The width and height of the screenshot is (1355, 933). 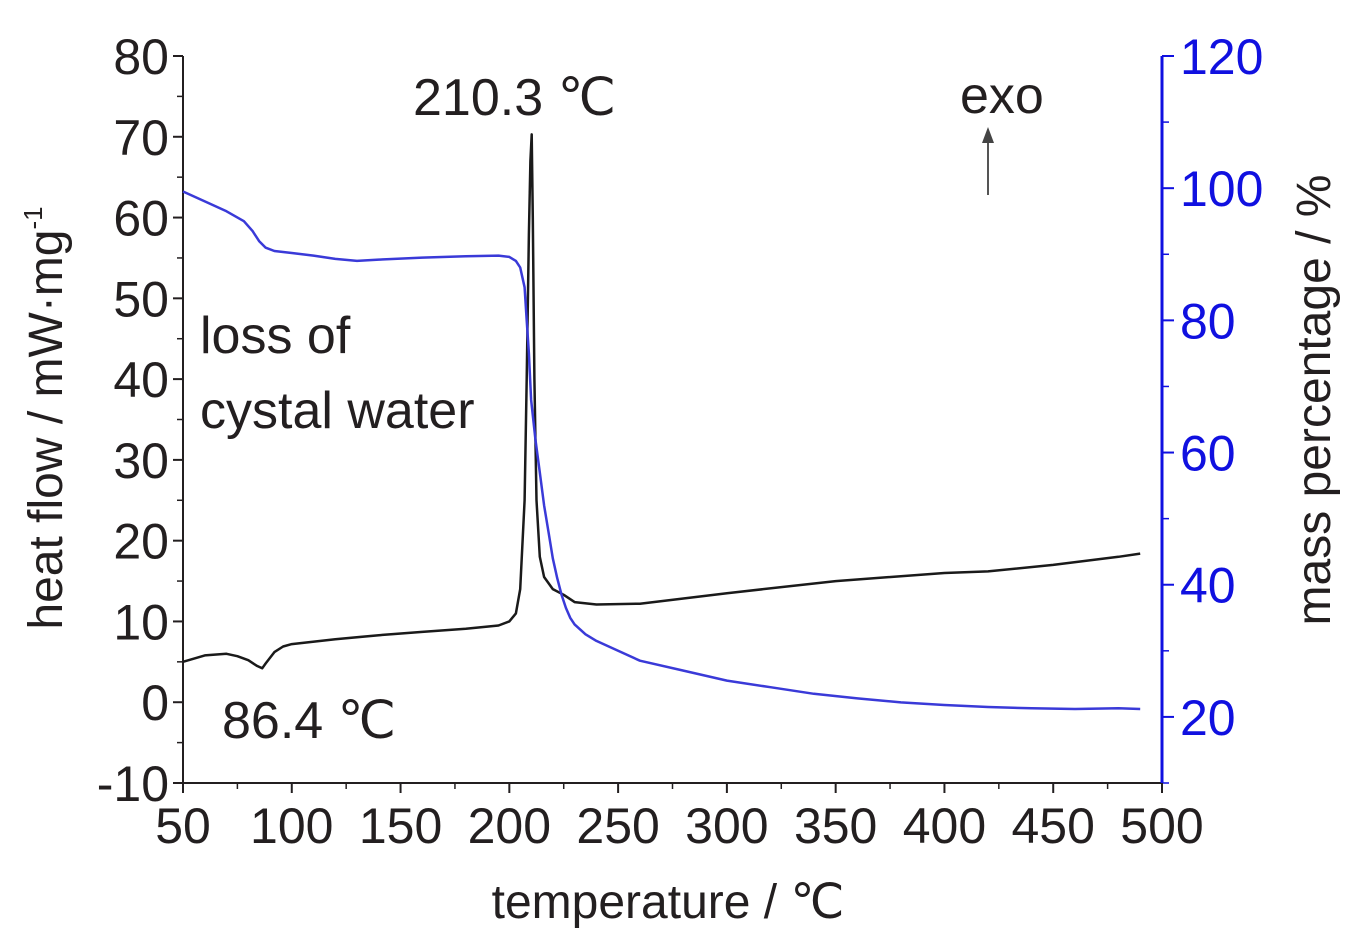 What do you see at coordinates (141, 380) in the screenshot?
I see `y-tick-label: 40` at bounding box center [141, 380].